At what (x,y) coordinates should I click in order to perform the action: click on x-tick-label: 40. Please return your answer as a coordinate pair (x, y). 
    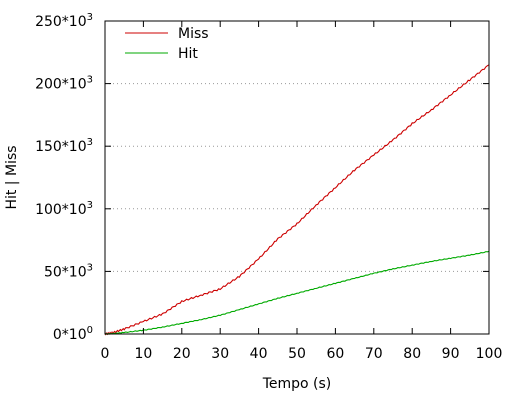
    Looking at the image, I should click on (259, 354).